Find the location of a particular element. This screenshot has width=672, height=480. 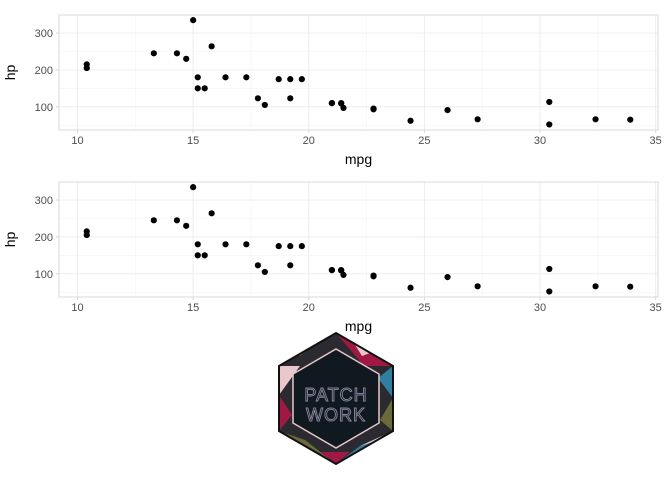

logo-text-line1: PATCH is located at coordinates (335, 395).